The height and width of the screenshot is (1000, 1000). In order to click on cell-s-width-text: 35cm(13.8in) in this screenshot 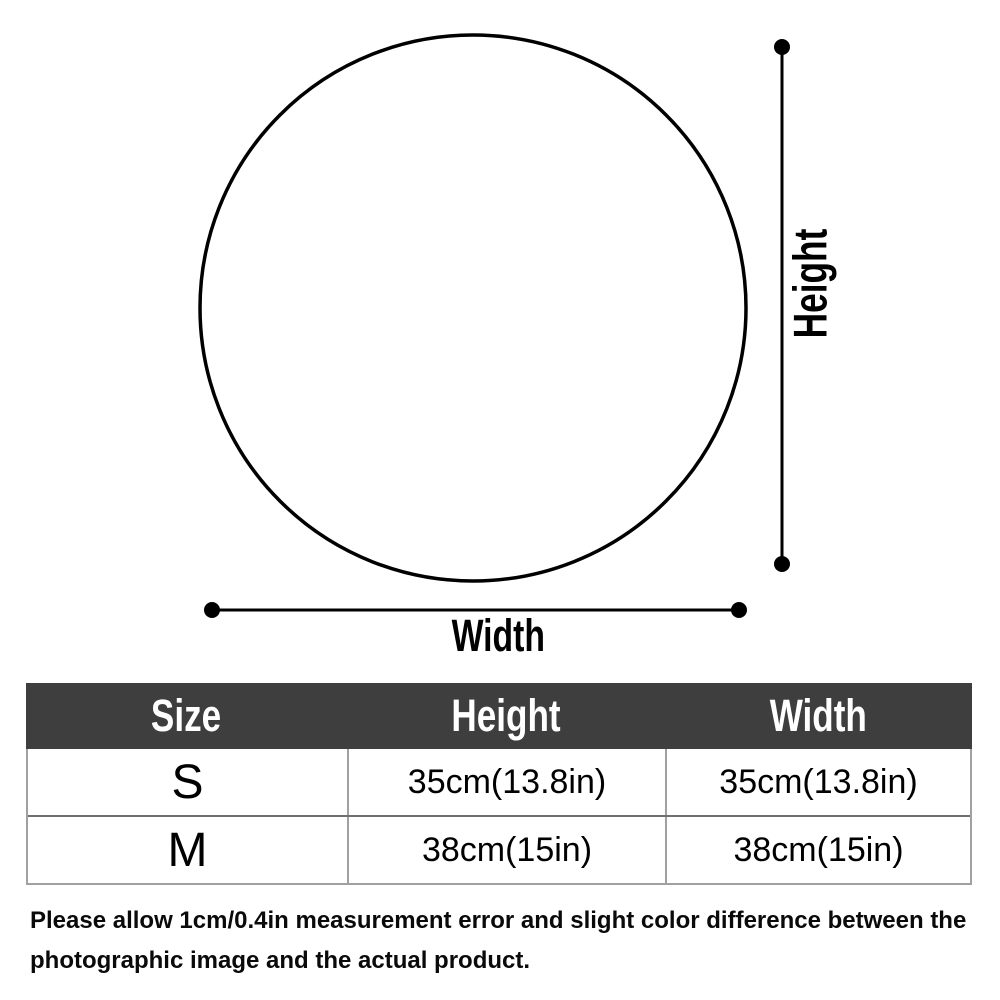, I will do `click(818, 781)`.